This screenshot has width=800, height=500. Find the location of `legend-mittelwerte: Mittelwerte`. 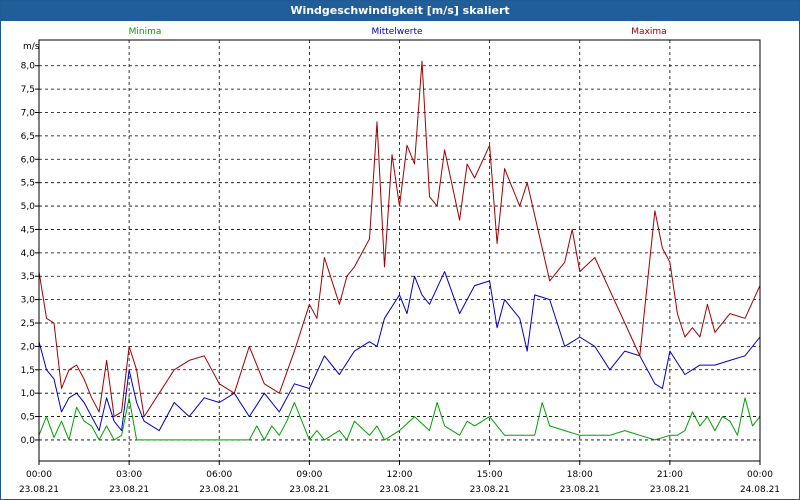

legend-mittelwerte: Mittelwerte is located at coordinates (396, 32).